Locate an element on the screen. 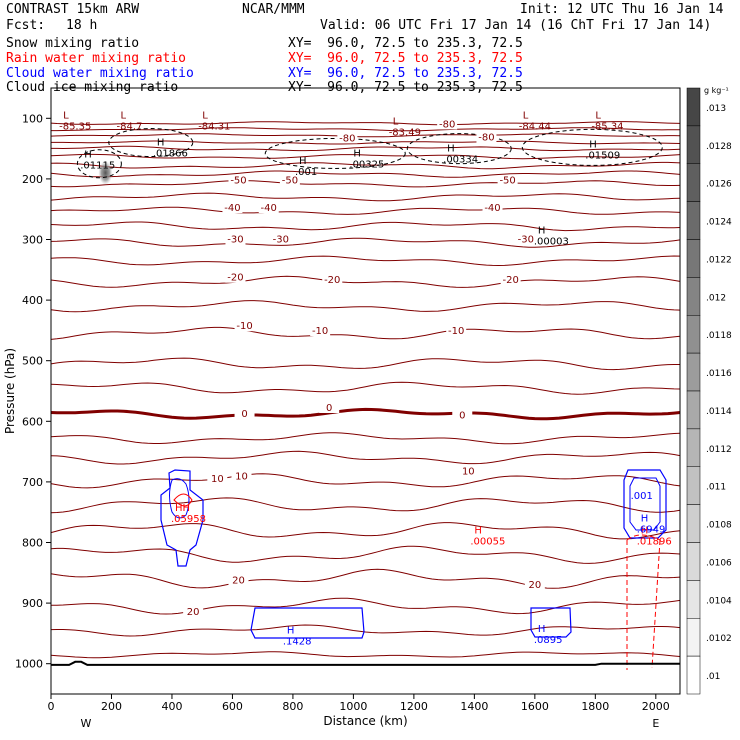 This screenshot has width=740, height=740. extremum-value: .01896 is located at coordinates (654, 541).